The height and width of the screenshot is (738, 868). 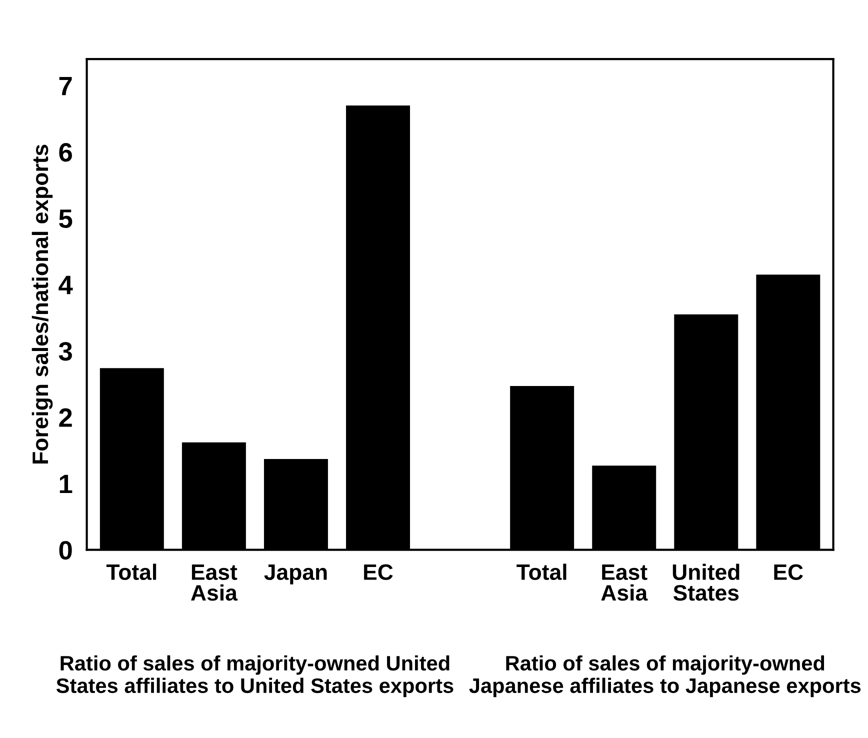 What do you see at coordinates (255, 676) in the screenshot?
I see `text: Ratio of sales of majority-owned United States affiliates to United States exports` at bounding box center [255, 676].